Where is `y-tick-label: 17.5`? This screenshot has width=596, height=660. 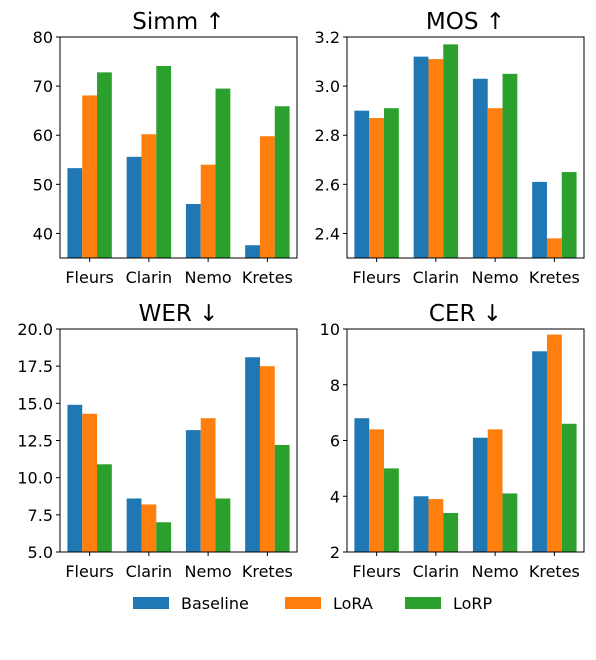 y-tick-label: 17.5 is located at coordinates (35, 366).